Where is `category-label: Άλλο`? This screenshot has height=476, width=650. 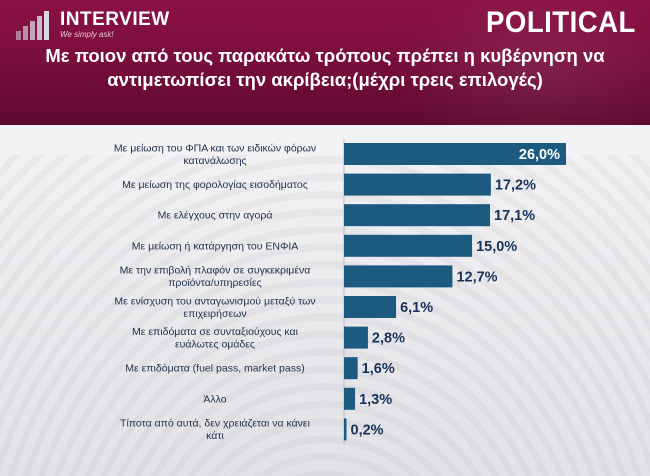 category-label: Άλλο is located at coordinates (214, 399).